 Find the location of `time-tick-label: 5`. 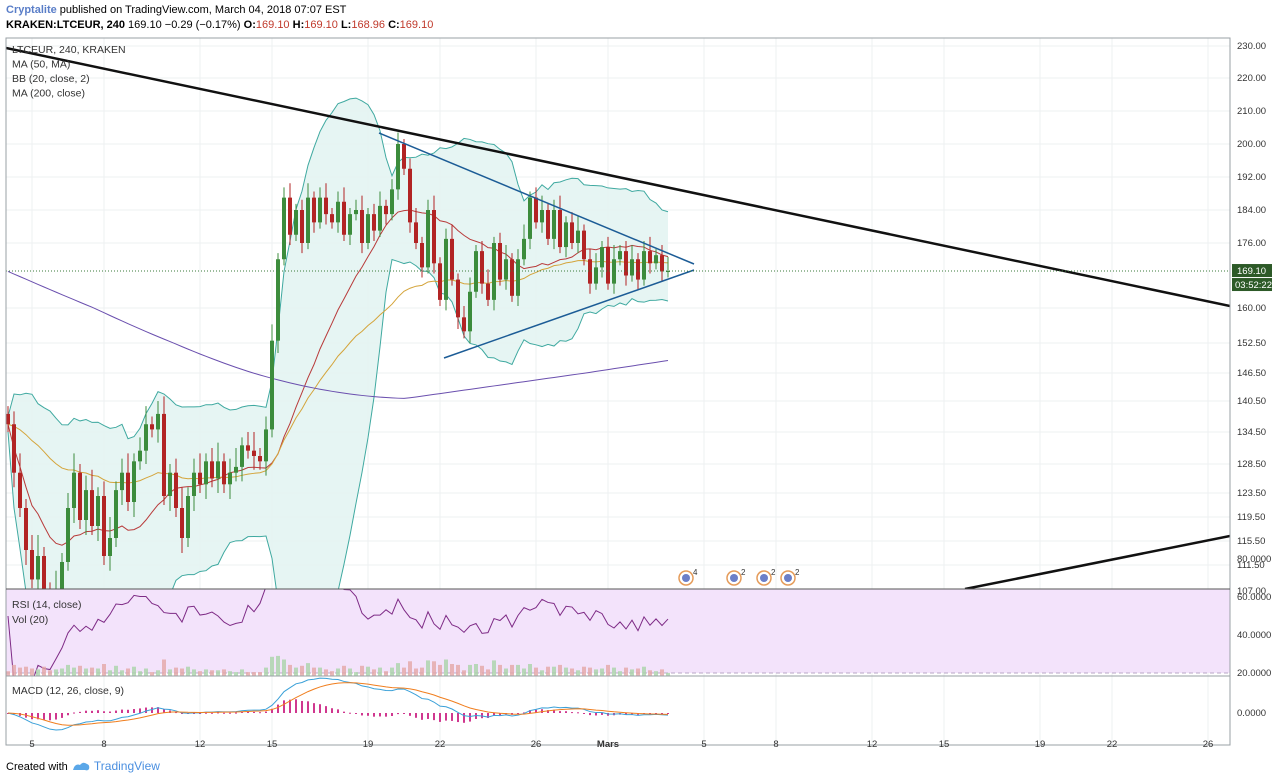

time-tick-label: 5 is located at coordinates (31, 744).